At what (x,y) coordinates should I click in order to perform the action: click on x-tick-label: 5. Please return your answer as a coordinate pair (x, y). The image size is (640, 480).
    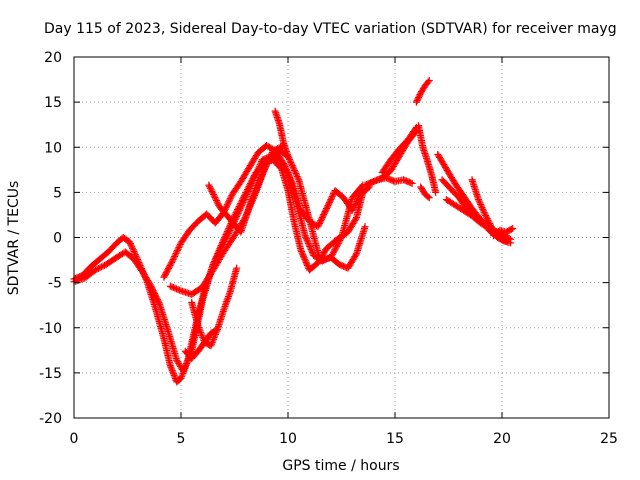
    Looking at the image, I should click on (181, 439).